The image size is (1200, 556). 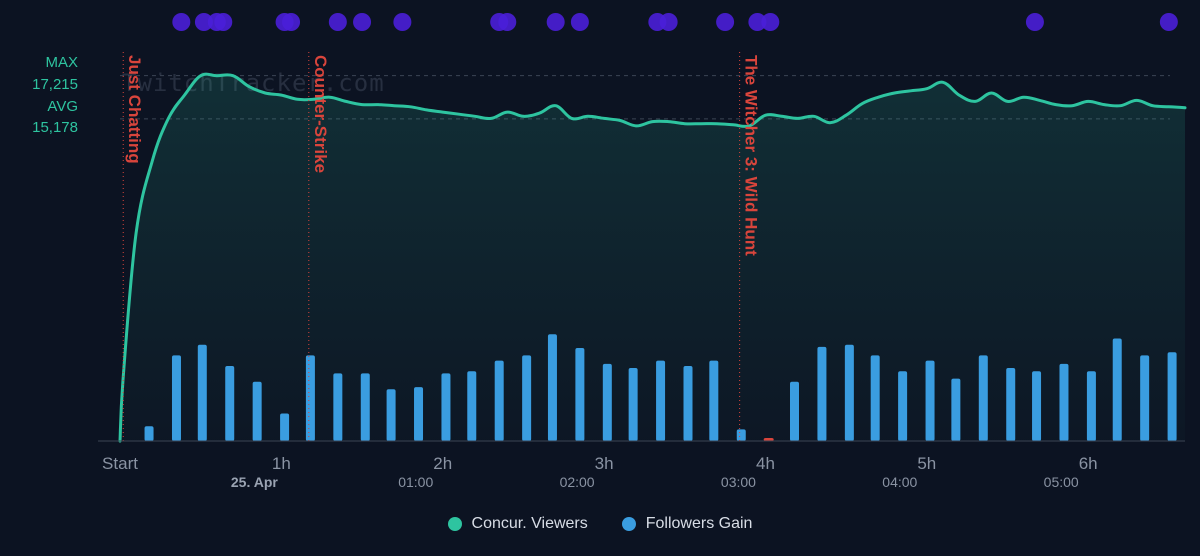 What do you see at coordinates (61, 62) in the screenshot?
I see `max-label: MAX` at bounding box center [61, 62].